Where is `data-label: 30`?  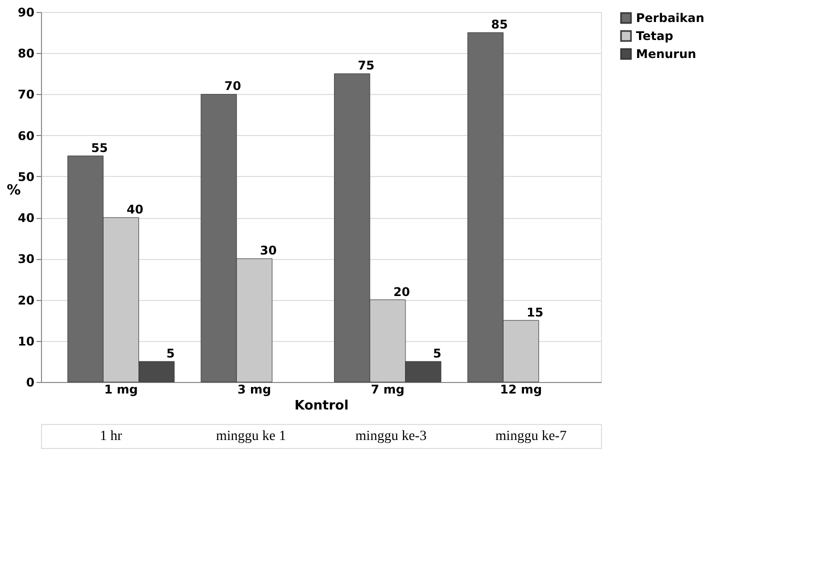
data-label: 30 is located at coordinates (268, 251).